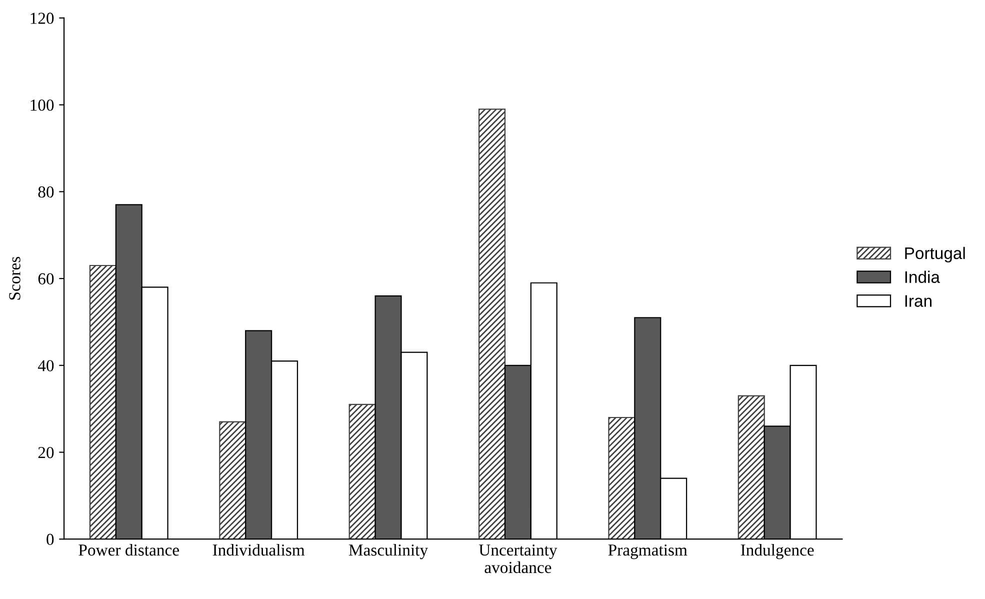  Describe the element at coordinates (46, 452) in the screenshot. I see `y-tick-label: 20` at that location.